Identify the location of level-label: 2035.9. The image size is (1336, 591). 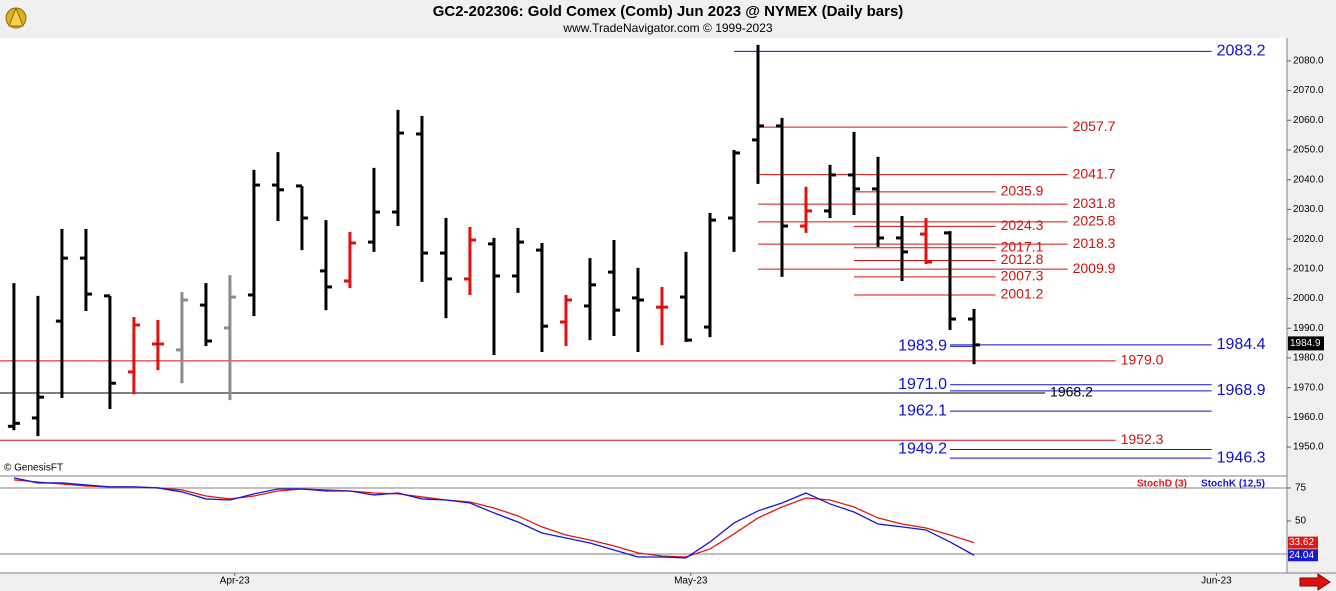
(1022, 191).